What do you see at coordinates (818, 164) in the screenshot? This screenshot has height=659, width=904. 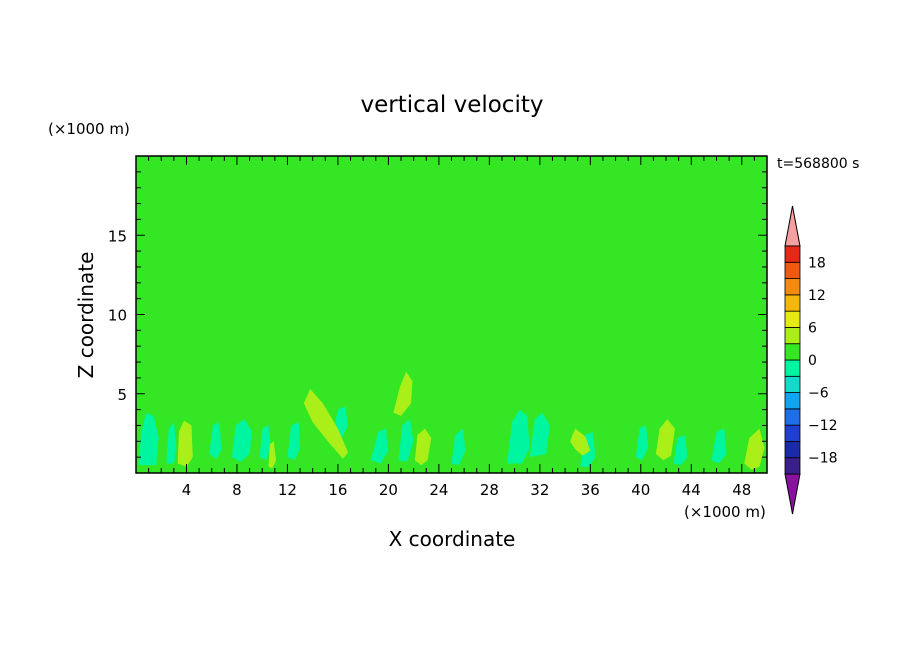 I see `time-label: t=568800 s` at bounding box center [818, 164].